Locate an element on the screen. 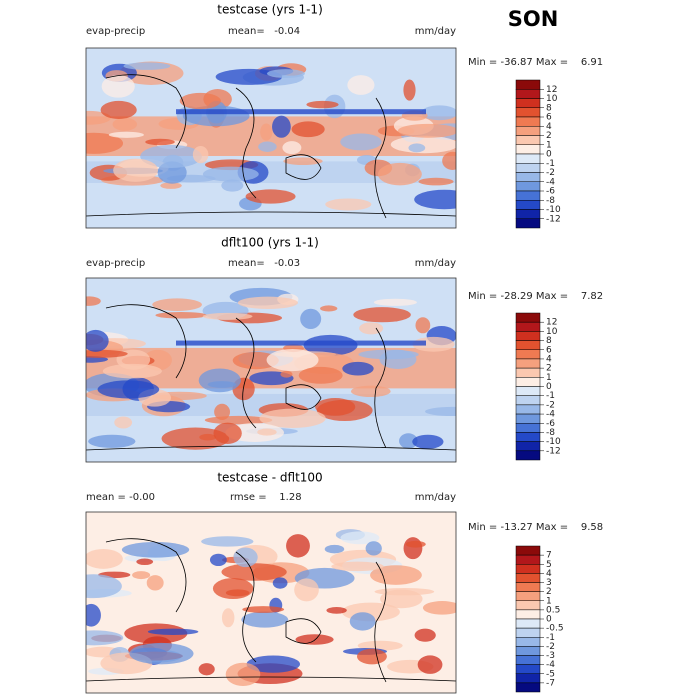  panel-title: testcase - dflt100 is located at coordinates (269, 478).